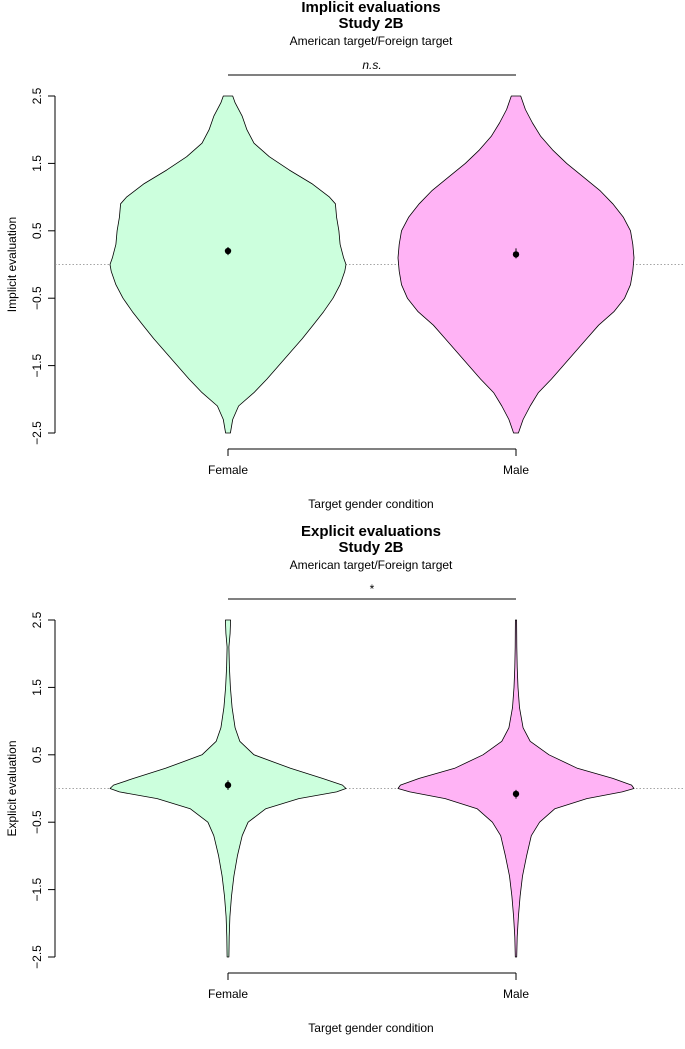  Describe the element at coordinates (372, 589) in the screenshot. I see `significance-label: *` at that location.